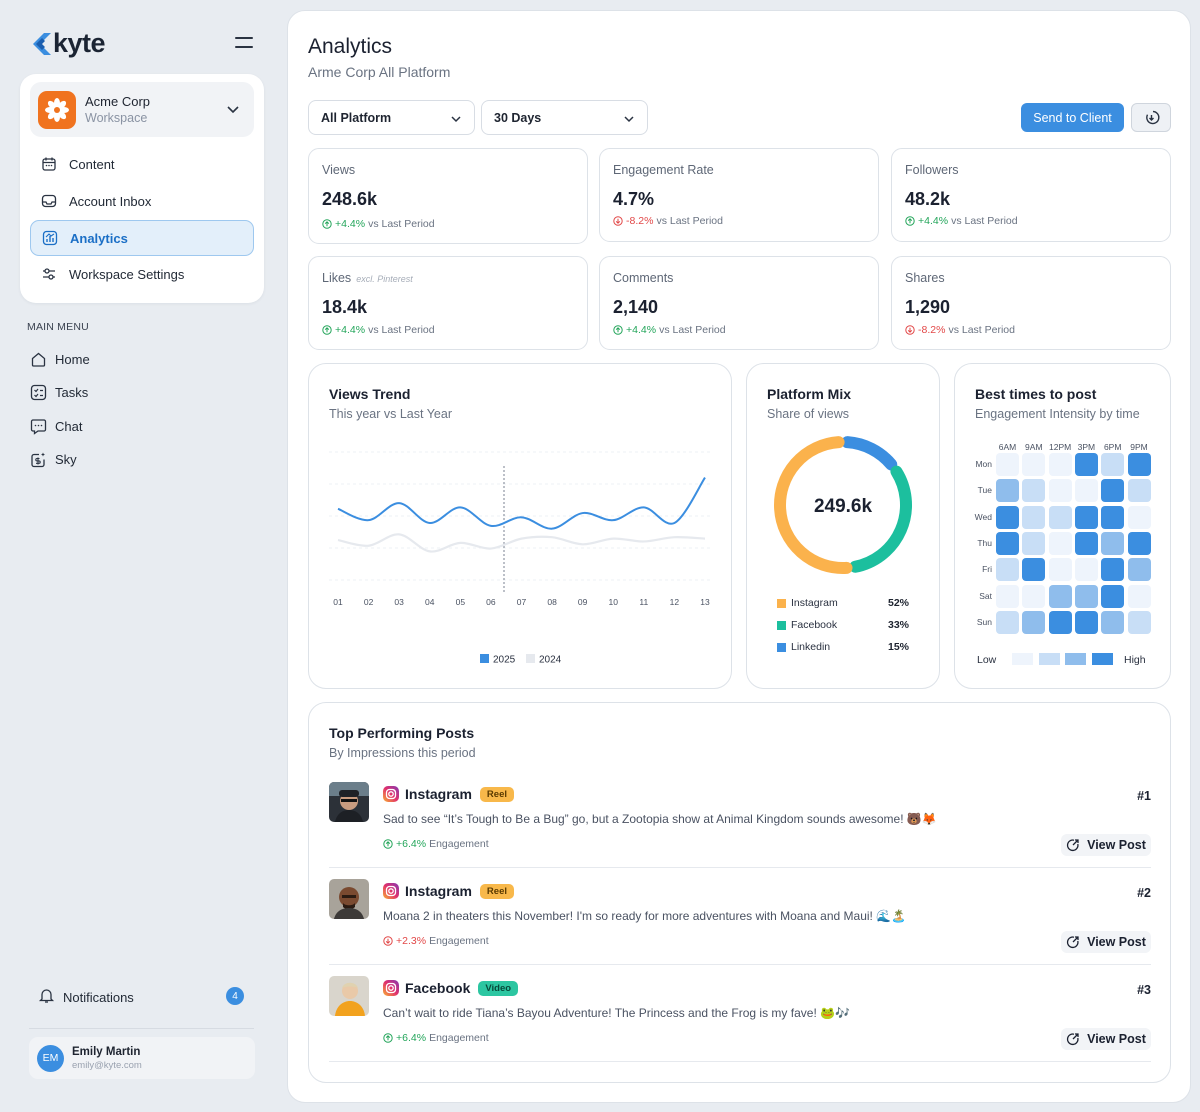 The height and width of the screenshot is (1112, 1200). Describe the element at coordinates (142, 274) in the screenshot. I see `nav-item-workspace-settings: Workspace Settings` at that location.